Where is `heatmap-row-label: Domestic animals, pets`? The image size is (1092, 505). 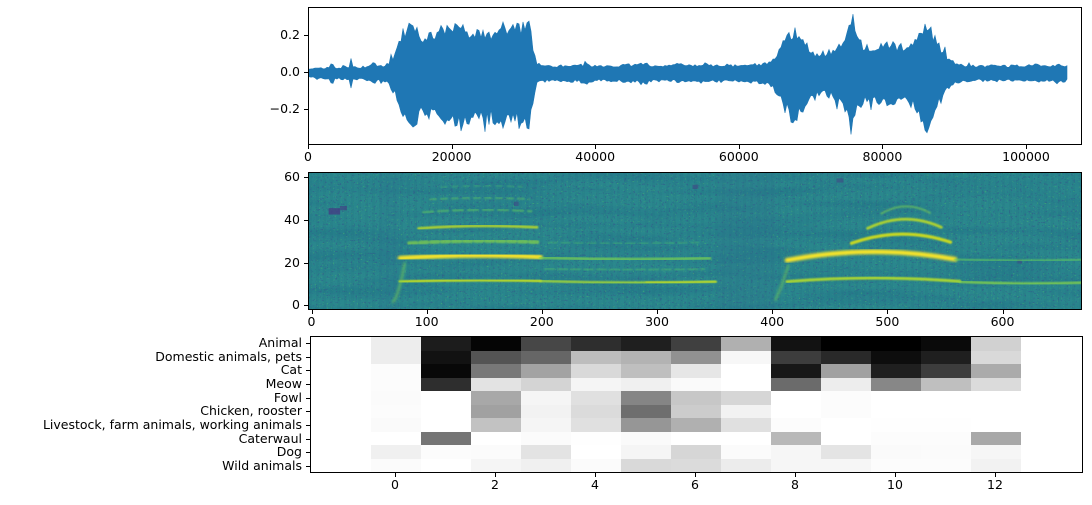
heatmap-row-label: Domestic animals, pets is located at coordinates (228, 356).